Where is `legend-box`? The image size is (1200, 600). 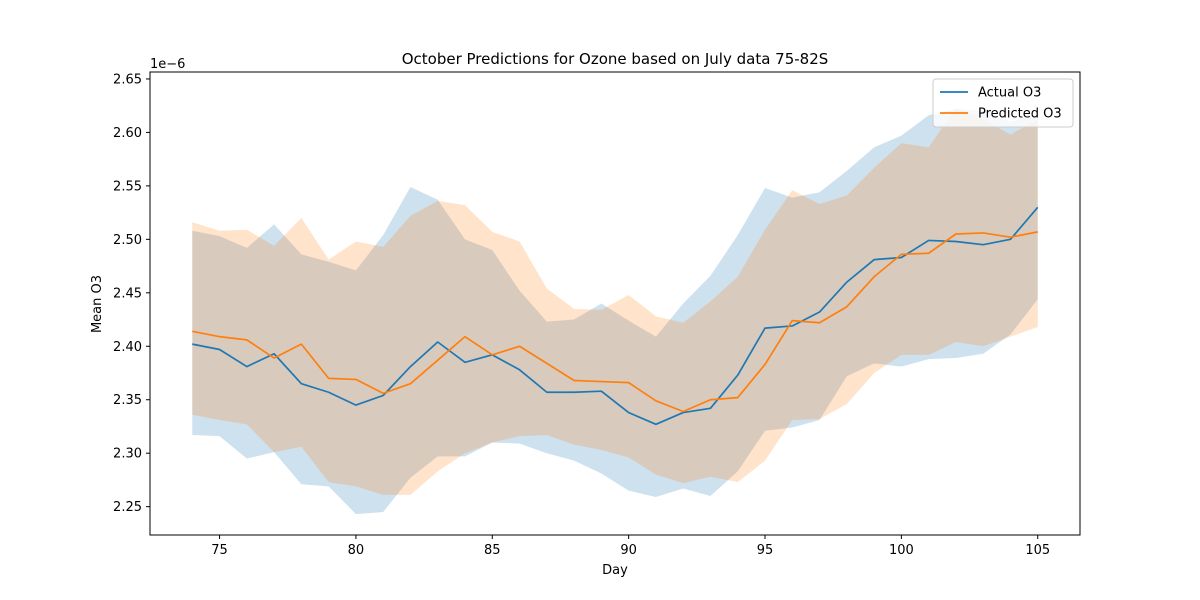 legend-box is located at coordinates (1003, 103).